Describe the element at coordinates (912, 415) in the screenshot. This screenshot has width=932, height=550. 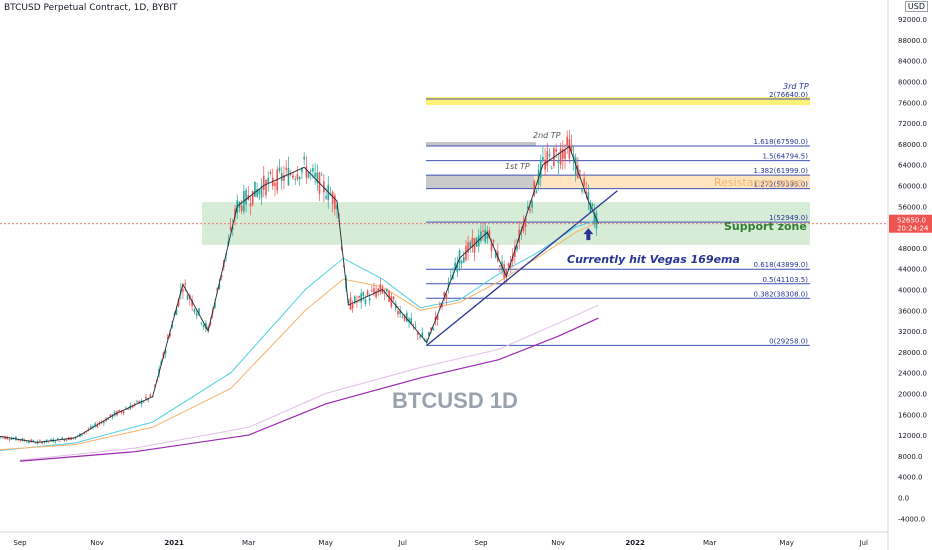
I see `price-tick-label: 16000.0` at that location.